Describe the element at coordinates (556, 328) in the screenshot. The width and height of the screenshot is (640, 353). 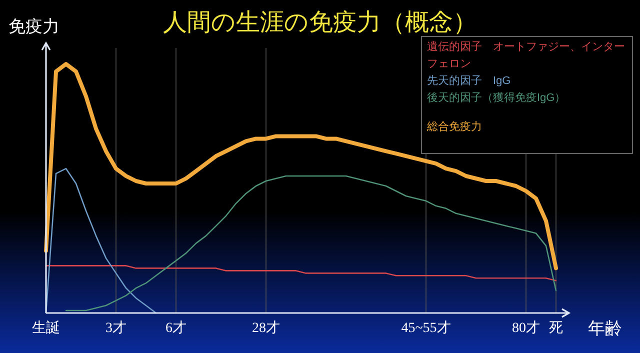
I see `x-tick-label: 死` at that location.